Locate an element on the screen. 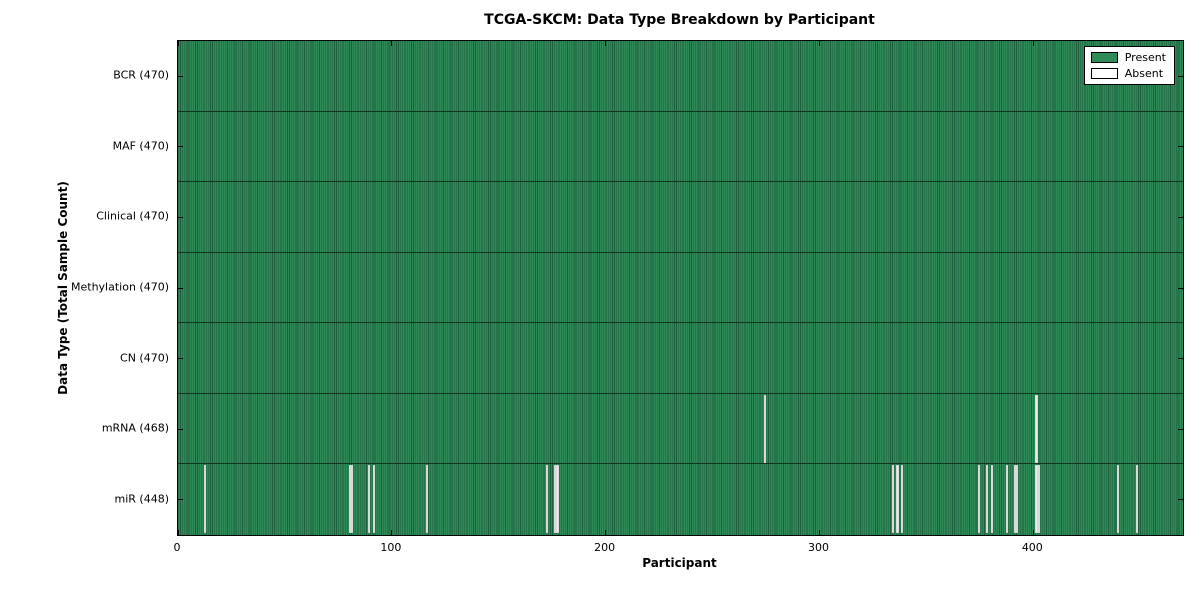 The height and width of the screenshot is (600, 1200). row-band-CN is located at coordinates (680, 358).